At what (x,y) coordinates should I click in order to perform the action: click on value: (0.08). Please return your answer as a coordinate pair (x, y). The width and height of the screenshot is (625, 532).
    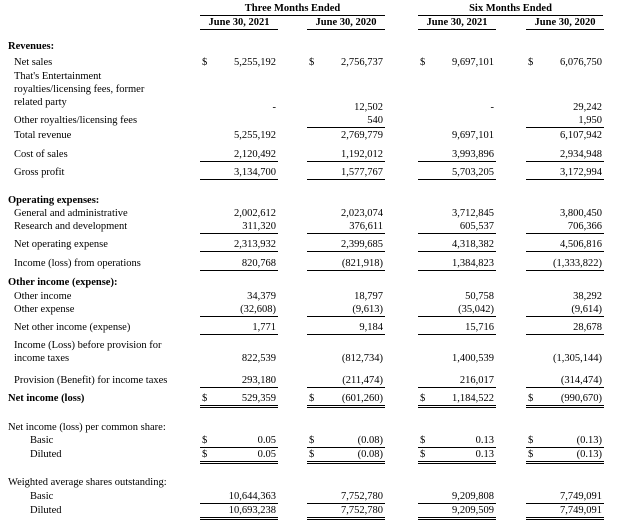
    Looking at the image, I should click on (370, 454).